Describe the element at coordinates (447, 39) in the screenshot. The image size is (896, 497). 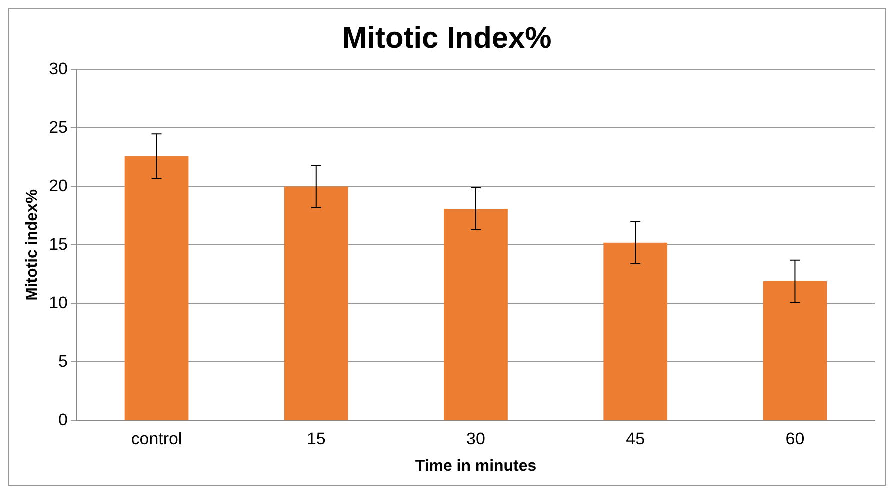
I see `chart-title: Mitotic Index%` at that location.